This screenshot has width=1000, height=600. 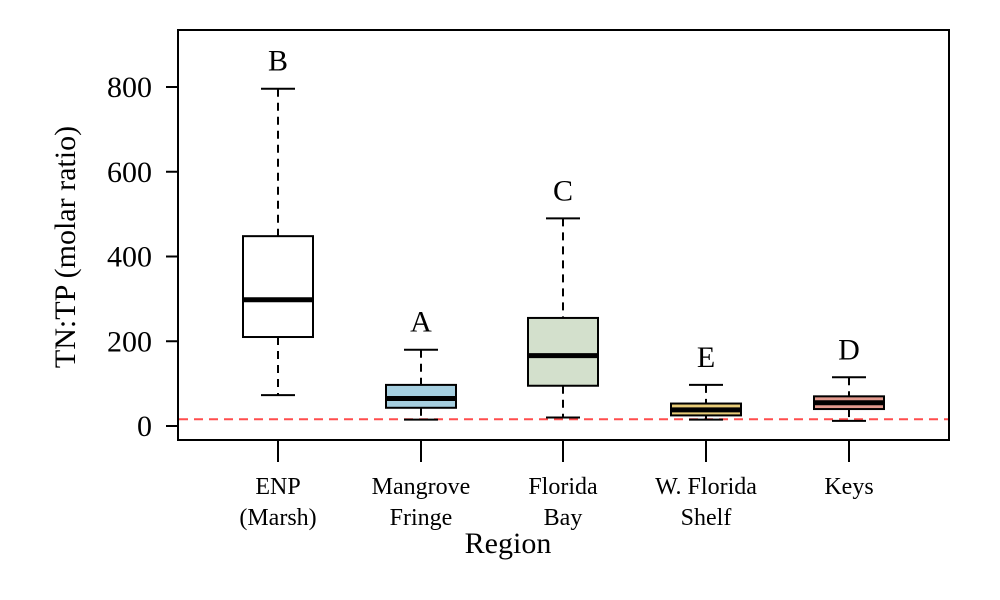 What do you see at coordinates (849, 349) in the screenshot?
I see `significance-letter: D` at bounding box center [849, 349].